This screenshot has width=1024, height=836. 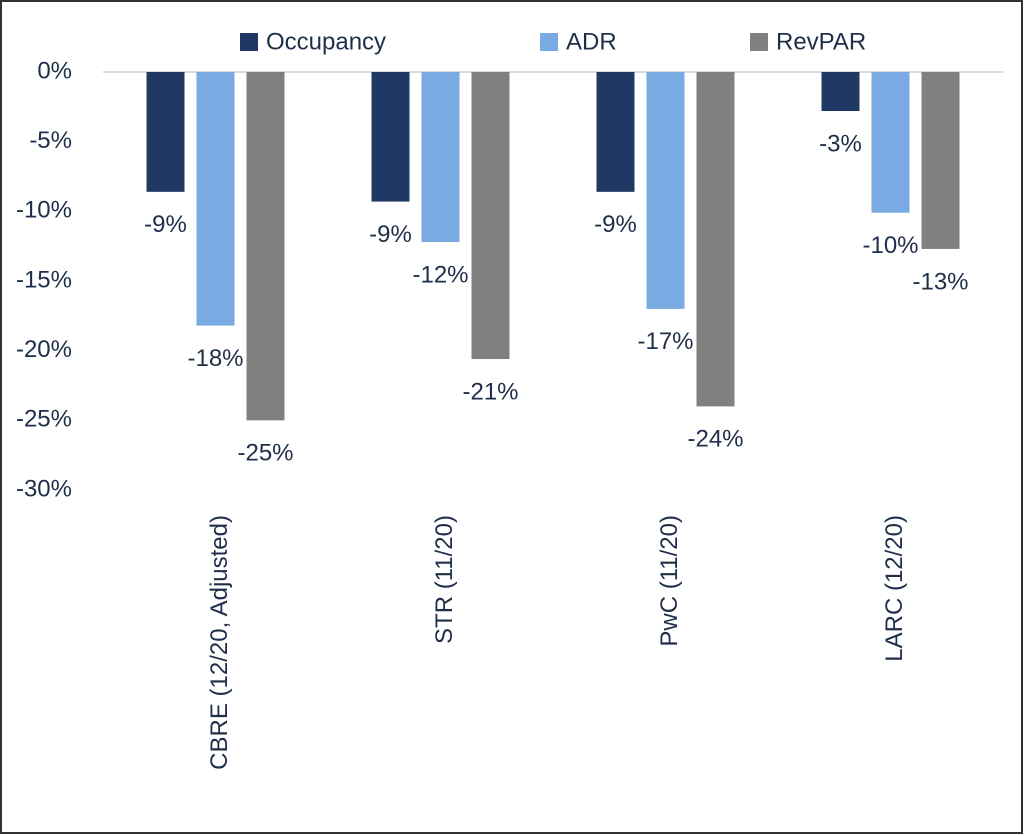 What do you see at coordinates (890, 245) in the screenshot?
I see `value-label: -10%` at bounding box center [890, 245].